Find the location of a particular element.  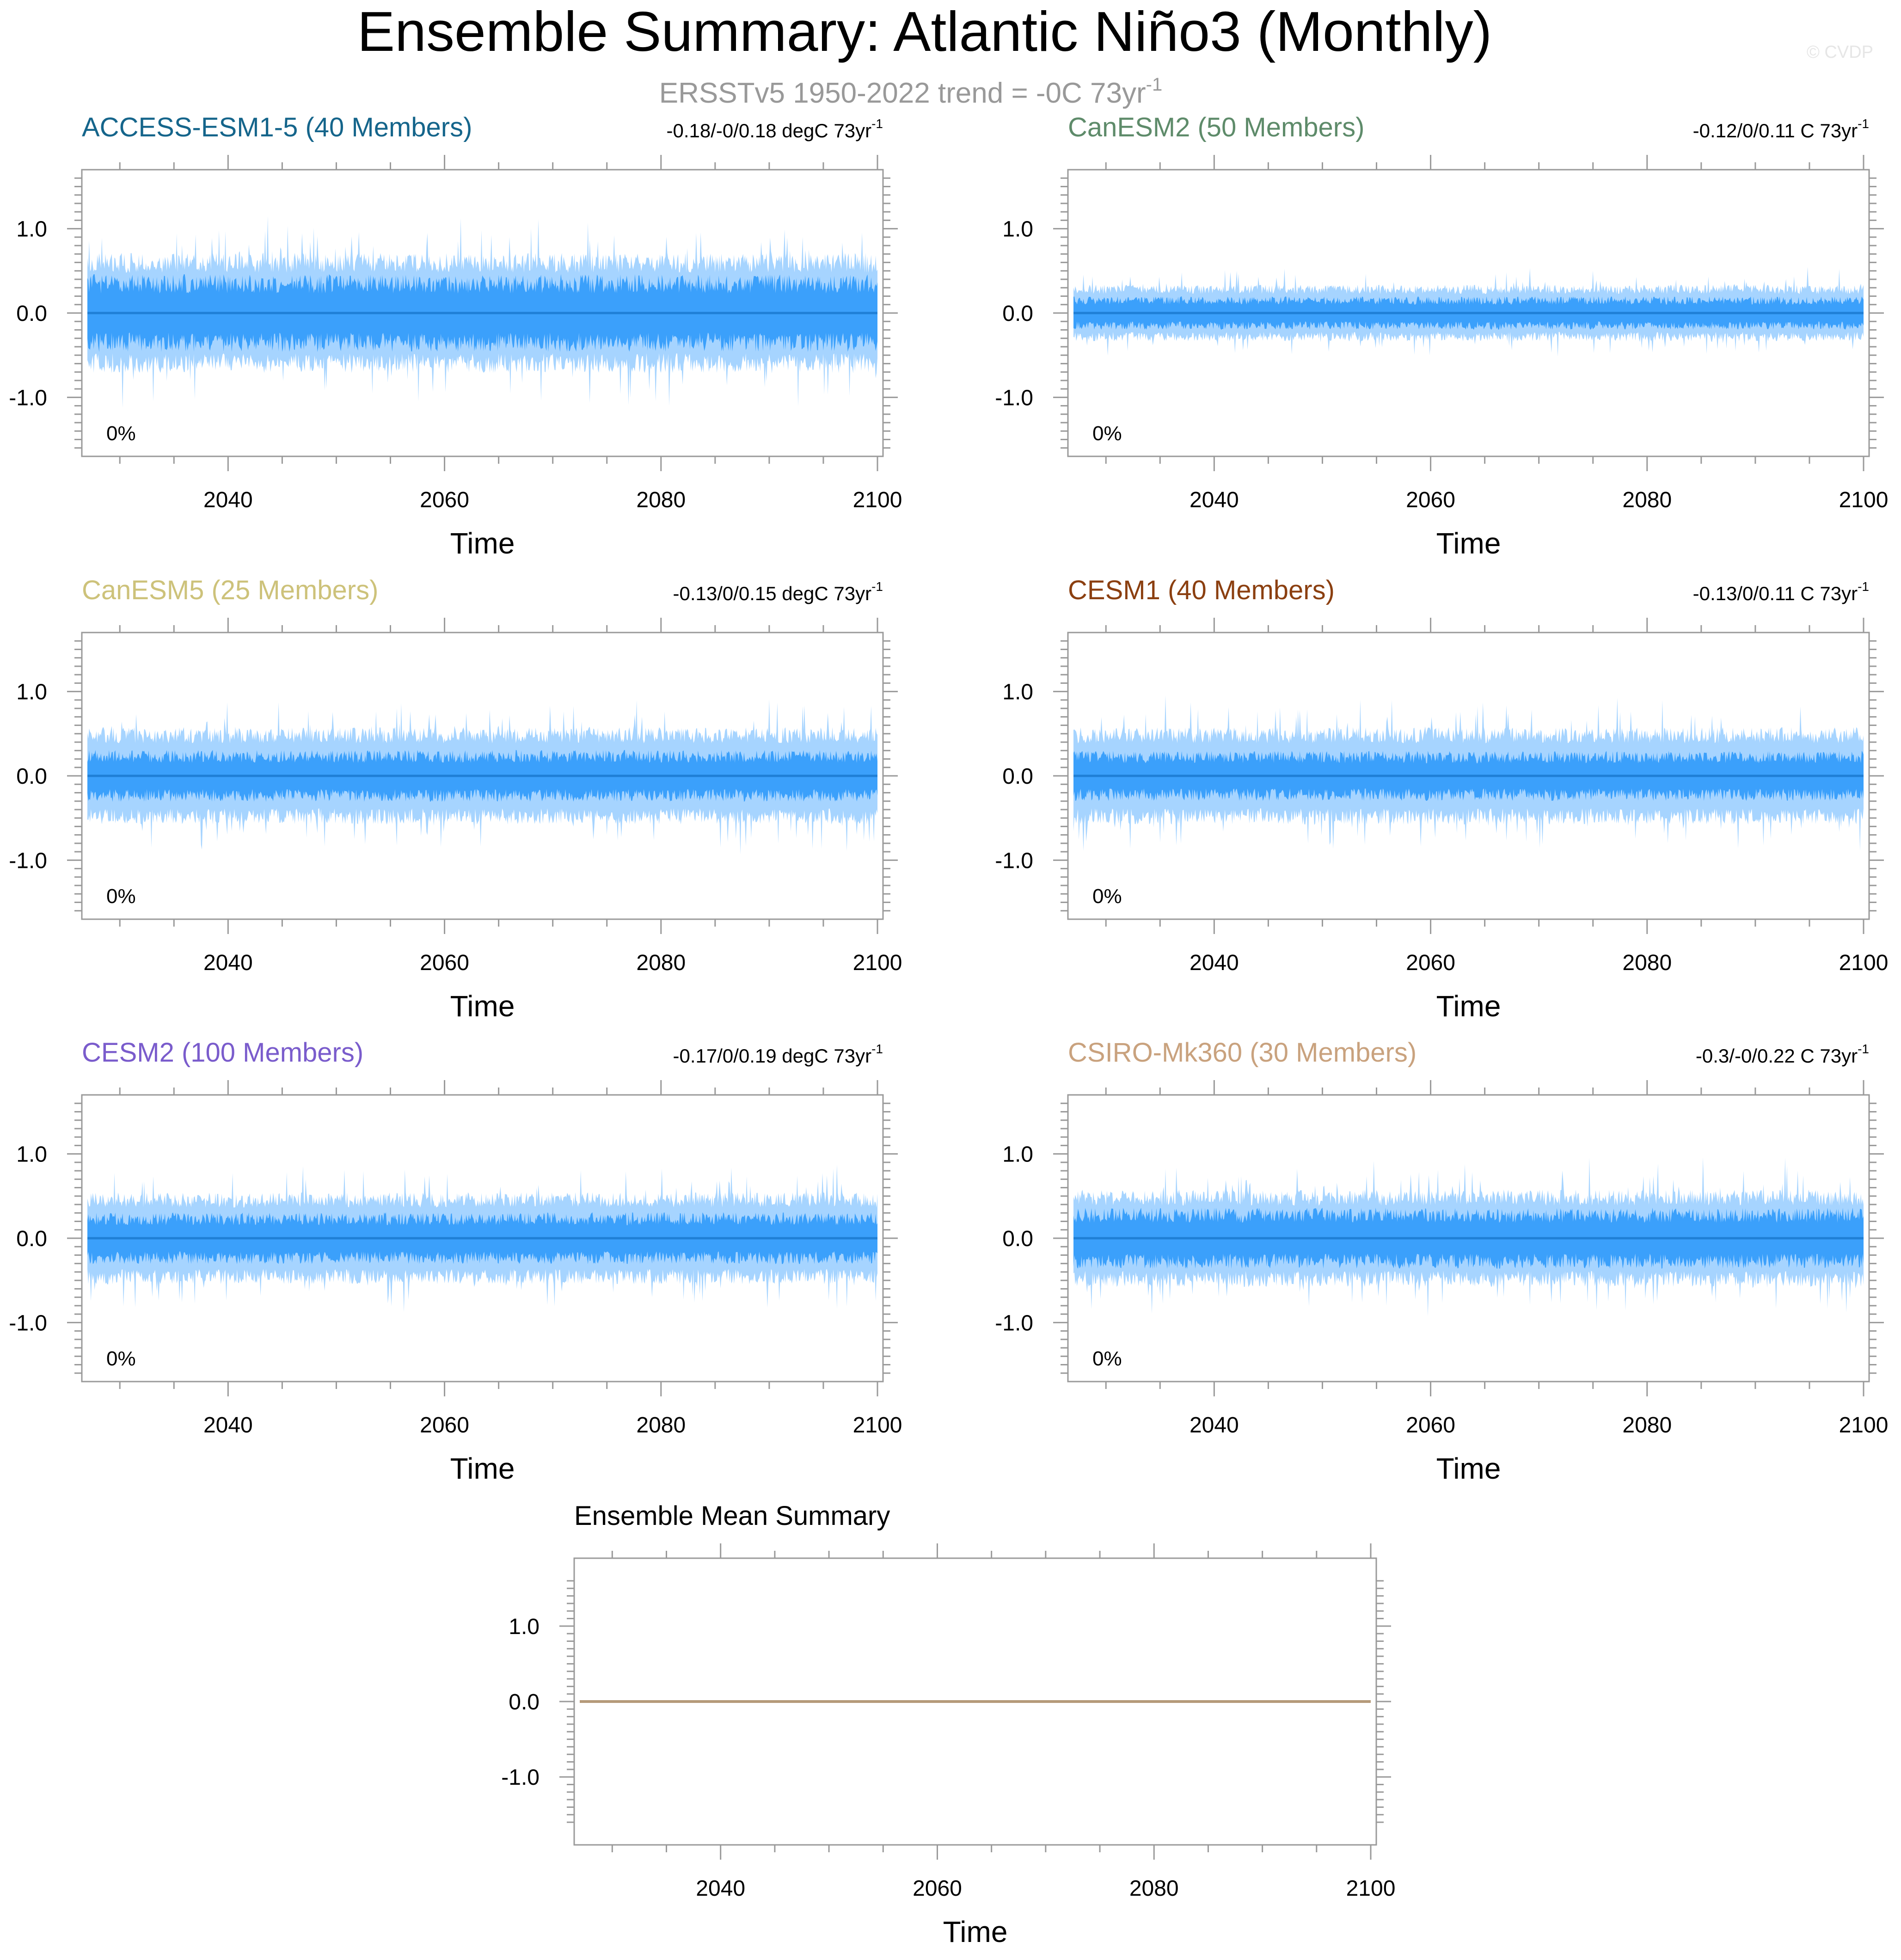

figure-subtitle-exponent: -1 is located at coordinates (1154, 84).